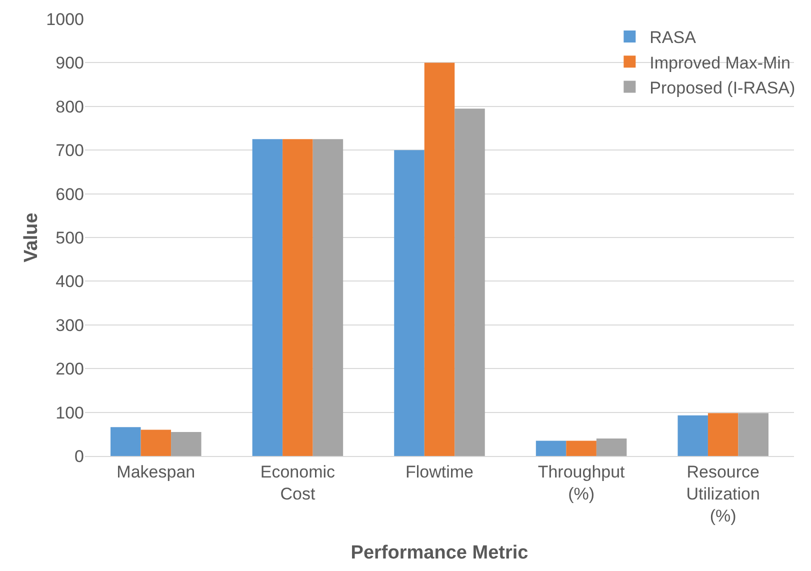  I want to click on y-axis-title: Value, so click(31, 237).